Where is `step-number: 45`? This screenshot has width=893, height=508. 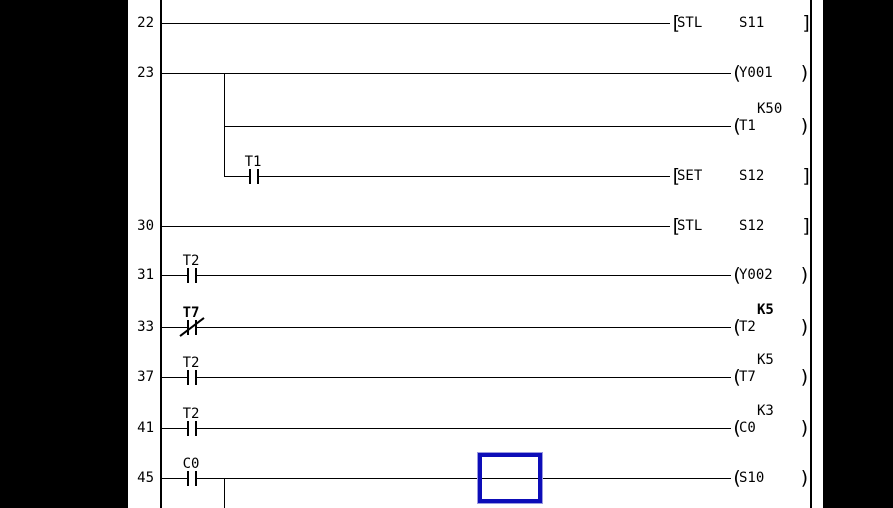
step-number: 45 is located at coordinates (145, 478).